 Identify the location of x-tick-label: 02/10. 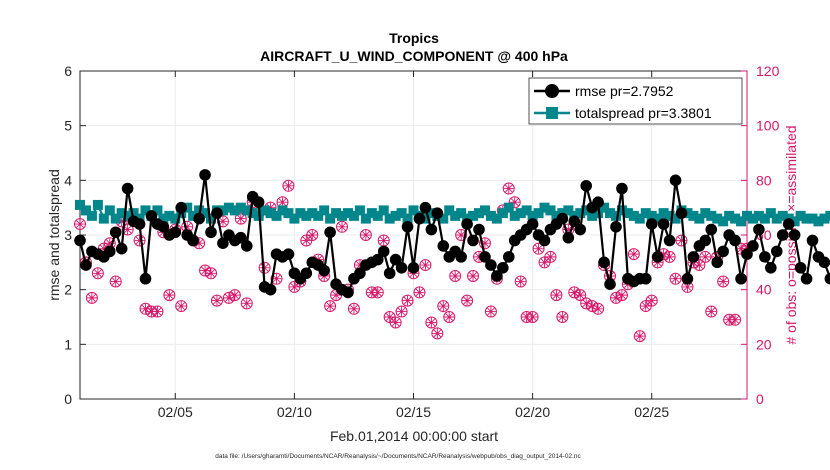
(294, 412).